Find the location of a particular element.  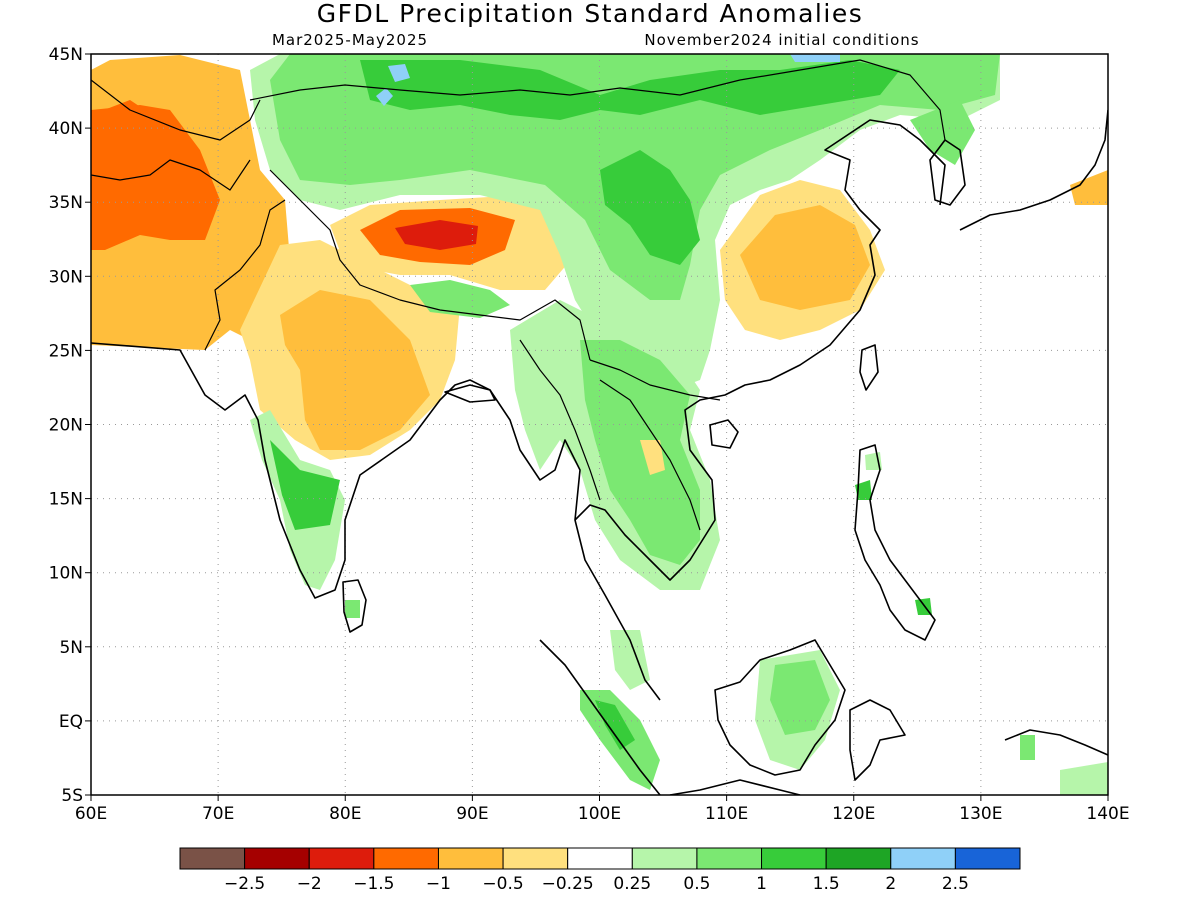

border-pakistan is located at coordinates (245, 275).